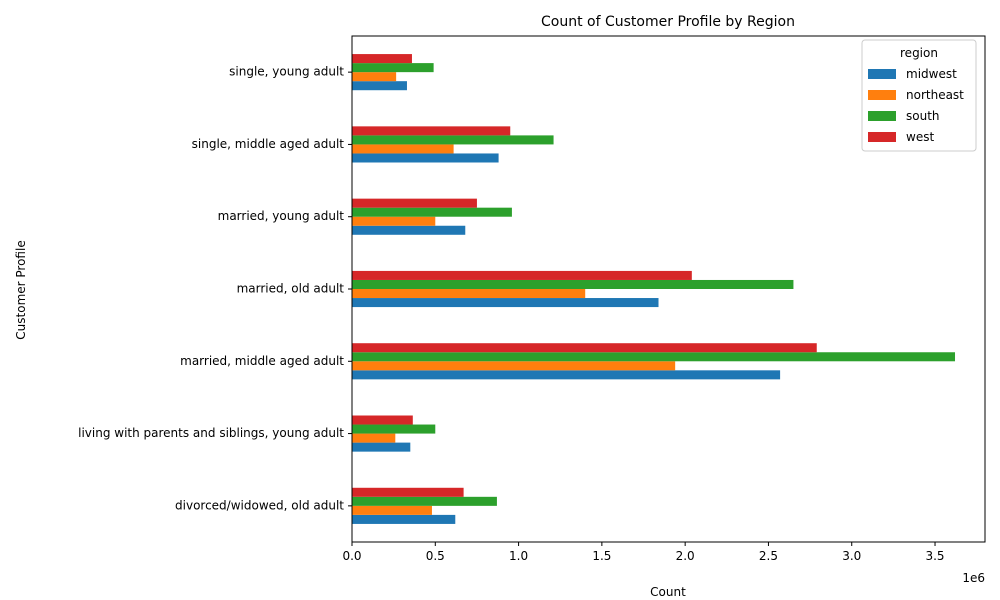 This screenshot has width=1000, height=600. Describe the element at coordinates (882, 95) in the screenshot. I see `legend-swatch-northeast` at that location.